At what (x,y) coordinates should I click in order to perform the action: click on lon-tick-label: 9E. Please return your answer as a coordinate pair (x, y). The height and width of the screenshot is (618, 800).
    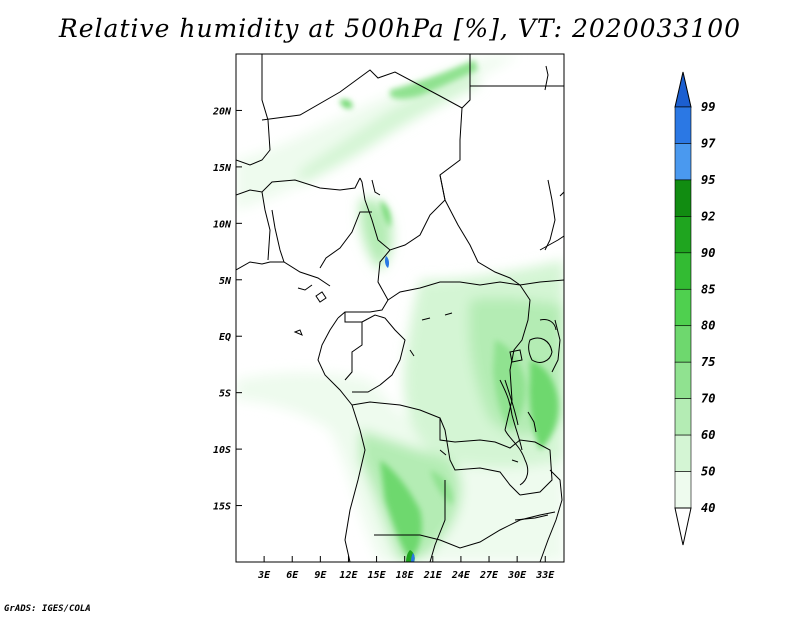
    Looking at the image, I should click on (320, 575).